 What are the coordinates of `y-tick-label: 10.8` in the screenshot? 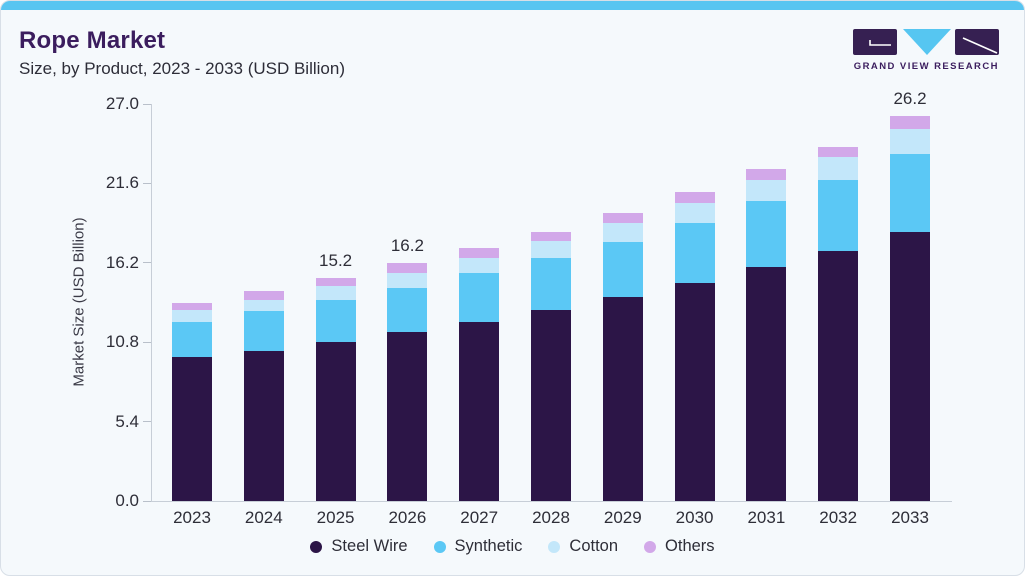 It's located at (122, 342).